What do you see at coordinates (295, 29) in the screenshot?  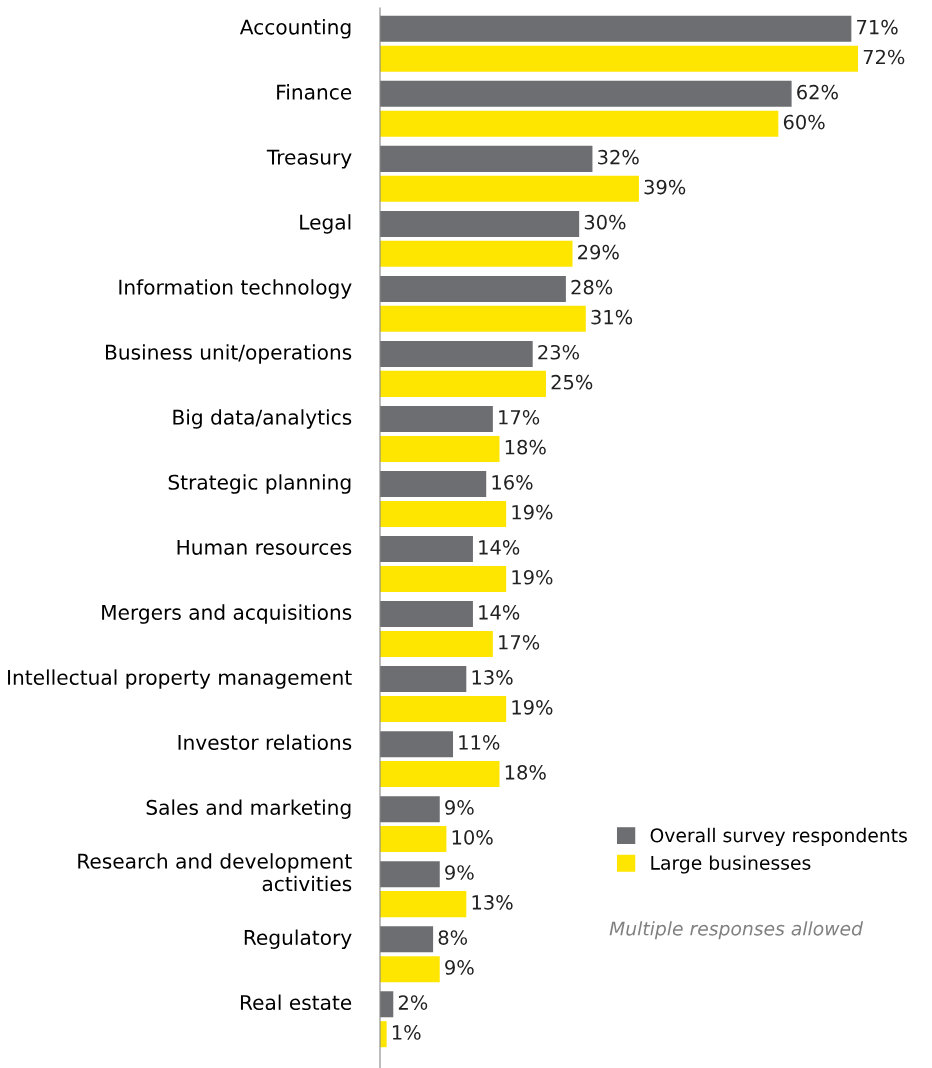 I see `y-tick-label: Accounting` at bounding box center [295, 29].